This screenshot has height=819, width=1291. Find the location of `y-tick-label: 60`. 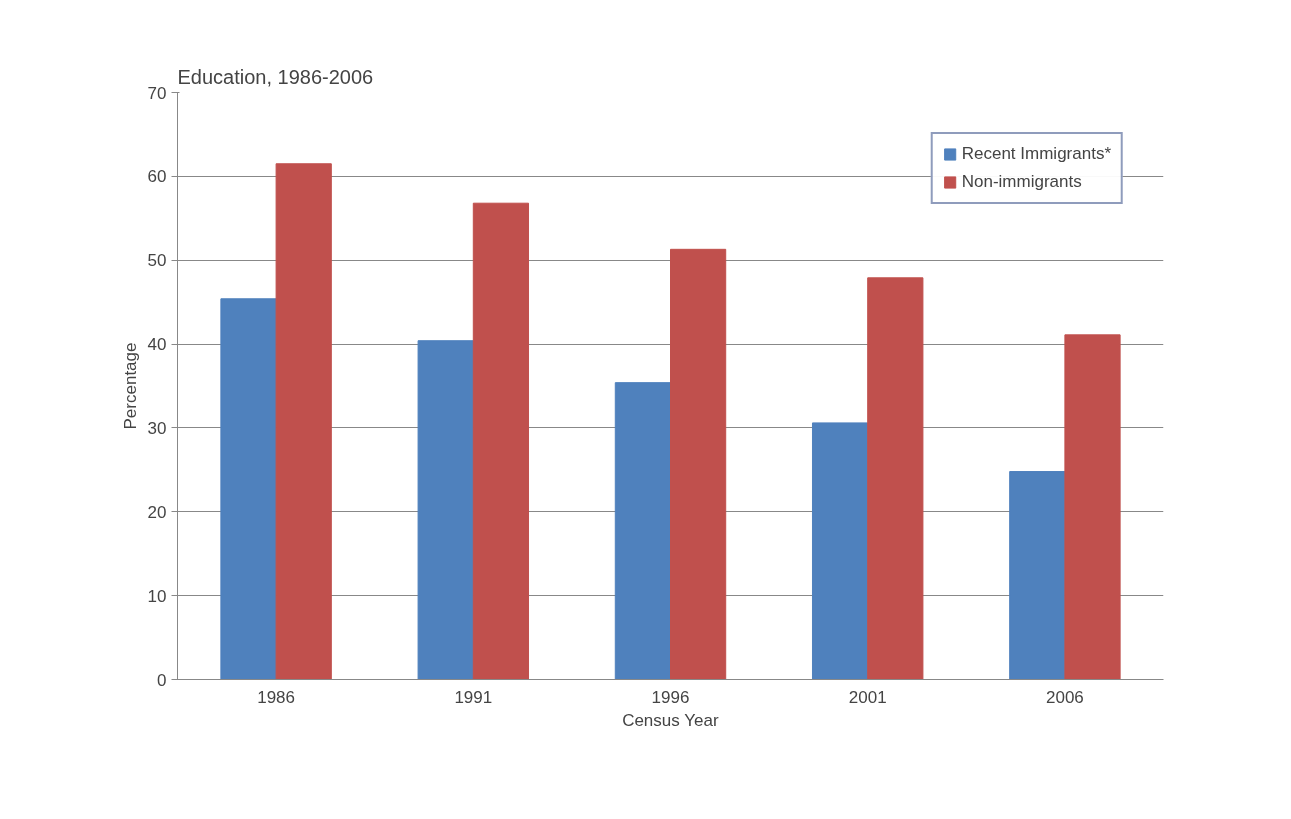

y-tick-label: 60 is located at coordinates (157, 177).